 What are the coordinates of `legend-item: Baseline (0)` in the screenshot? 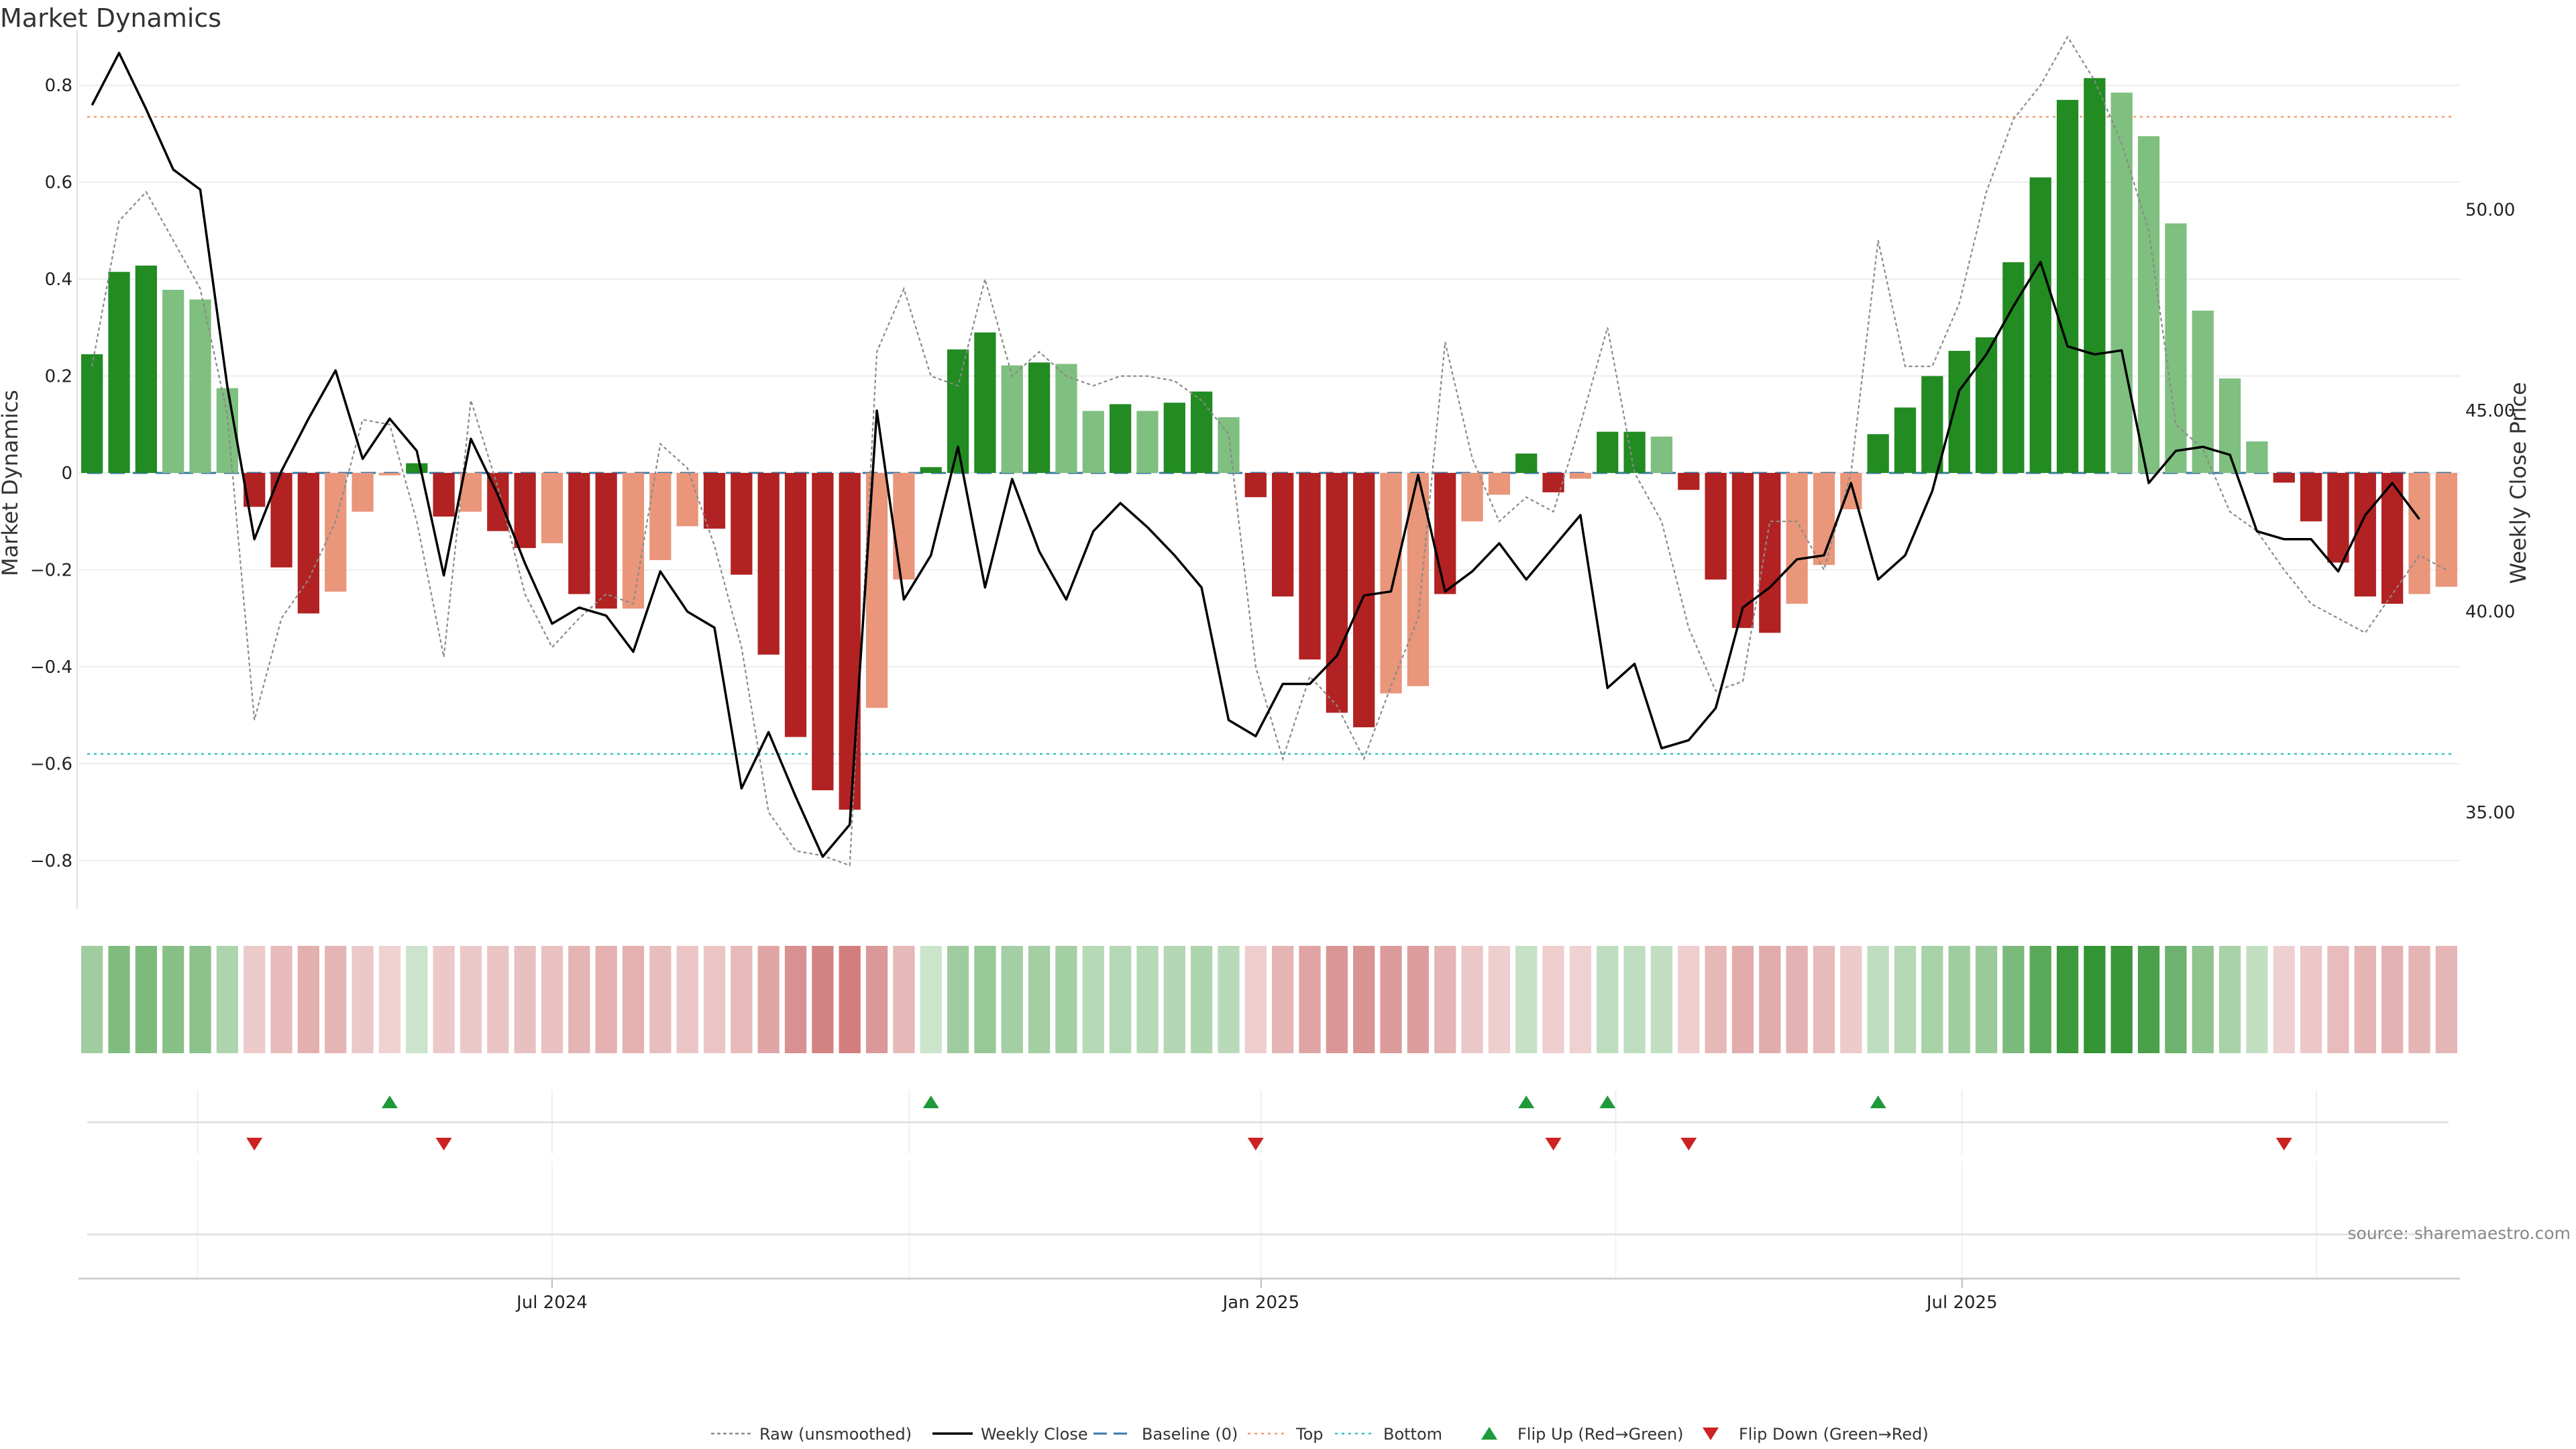 It's located at (1165, 1434).